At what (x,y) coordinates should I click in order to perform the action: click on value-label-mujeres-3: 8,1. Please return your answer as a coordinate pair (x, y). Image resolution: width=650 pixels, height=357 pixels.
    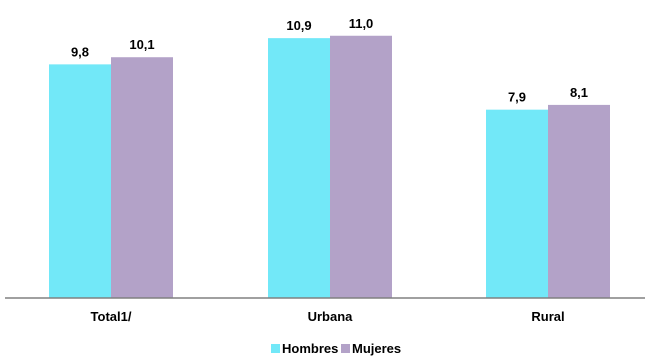
    Looking at the image, I should click on (579, 92).